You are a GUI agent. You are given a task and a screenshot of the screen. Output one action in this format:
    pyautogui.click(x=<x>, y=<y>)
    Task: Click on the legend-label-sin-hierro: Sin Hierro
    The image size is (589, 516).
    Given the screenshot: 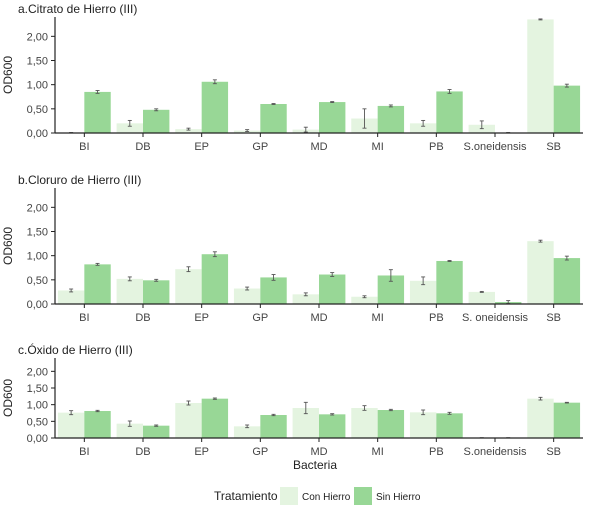 What is the action you would take?
    pyautogui.click(x=398, y=497)
    